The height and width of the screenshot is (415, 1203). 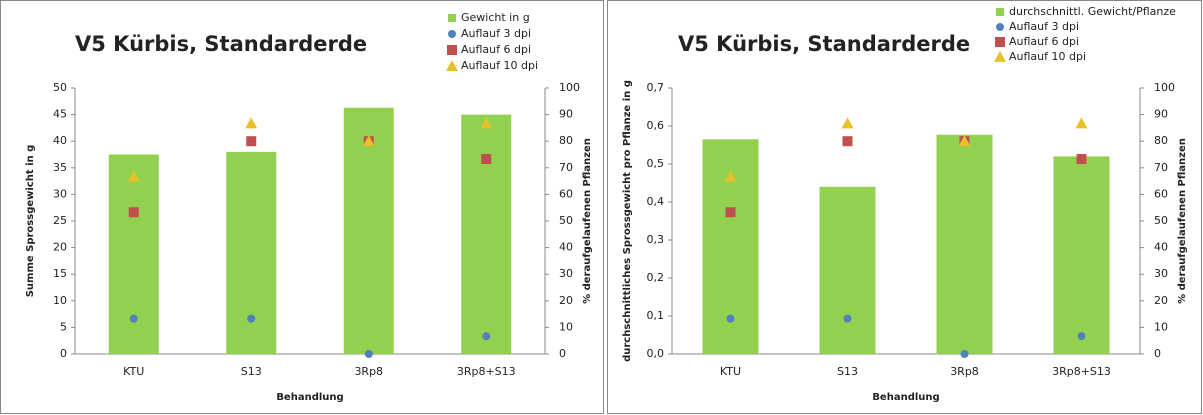 I want to click on y-tick-label: 10, so click(x=60, y=300).